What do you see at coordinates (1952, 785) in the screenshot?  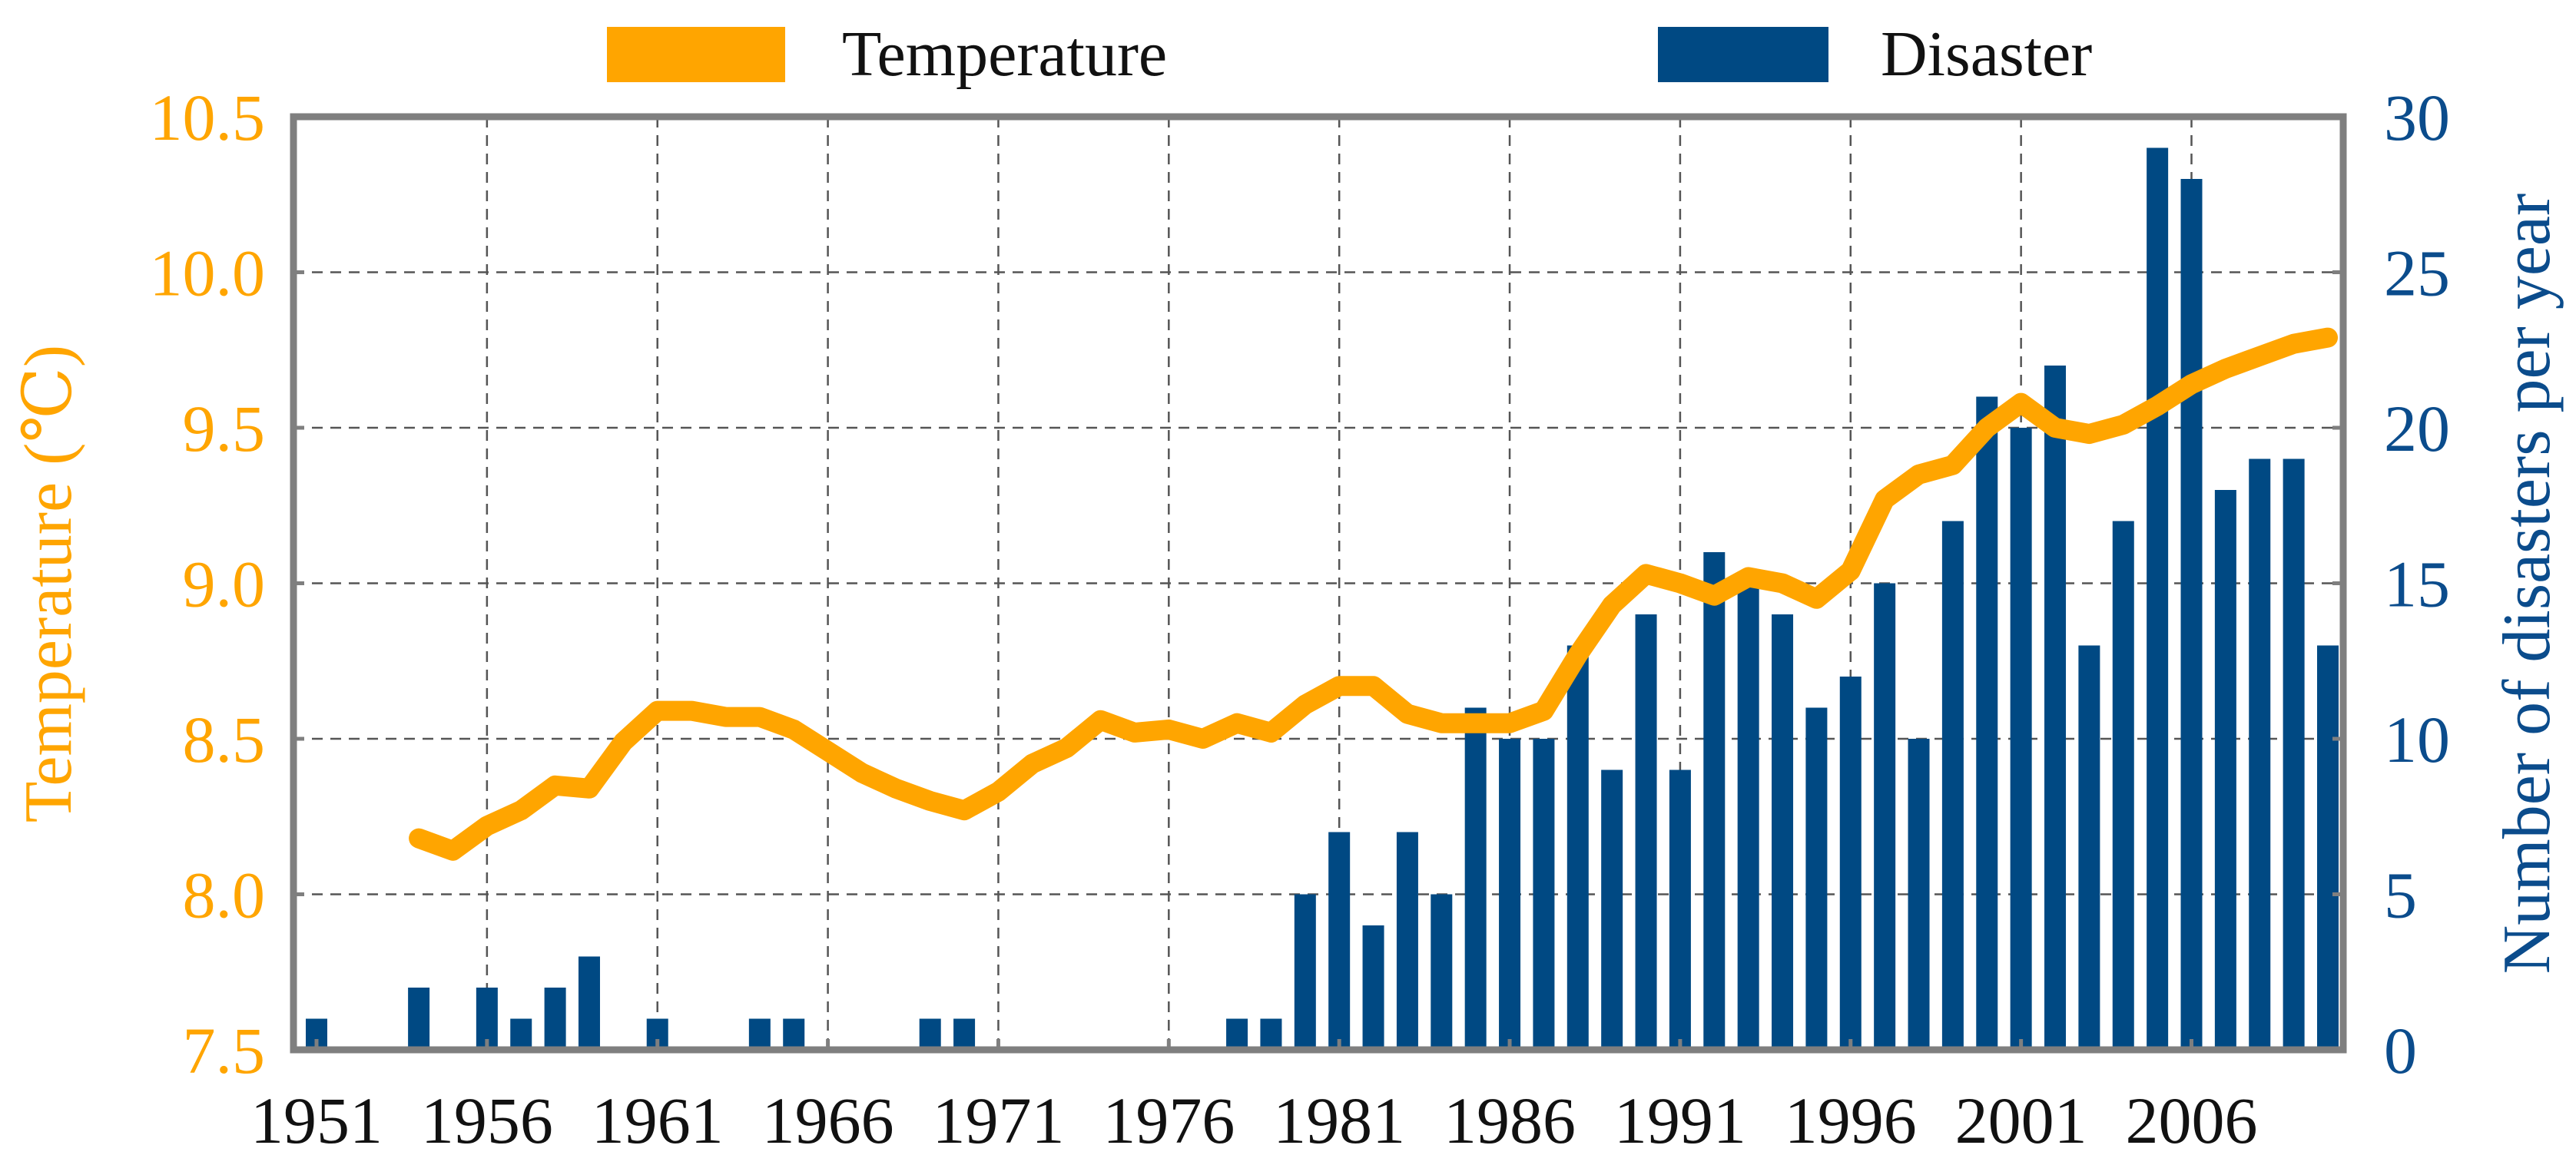 I see `disaster-bar-1999` at bounding box center [1952, 785].